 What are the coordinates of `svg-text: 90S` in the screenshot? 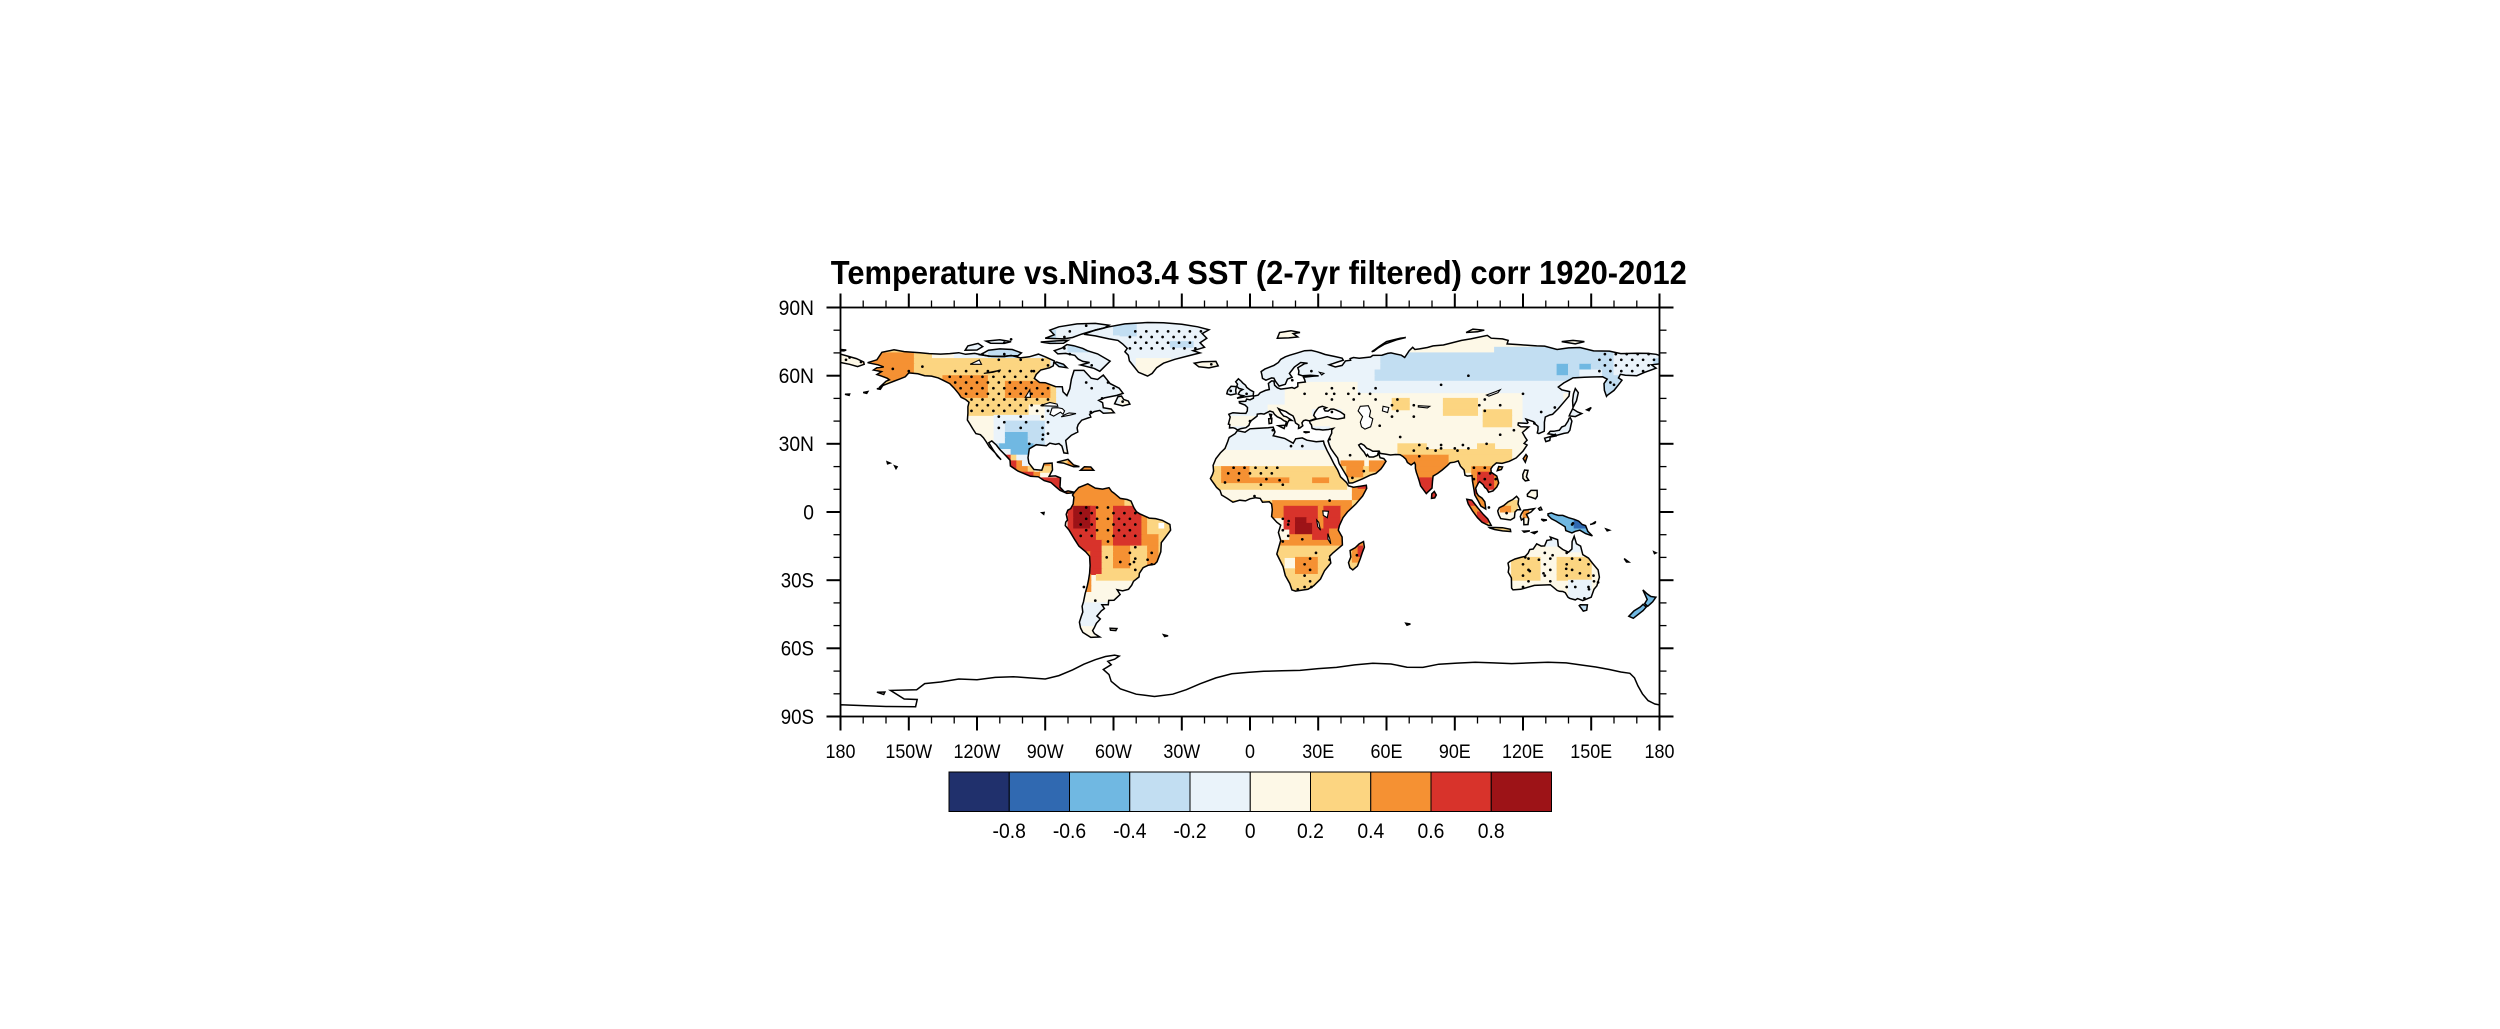 It's located at (797, 717).